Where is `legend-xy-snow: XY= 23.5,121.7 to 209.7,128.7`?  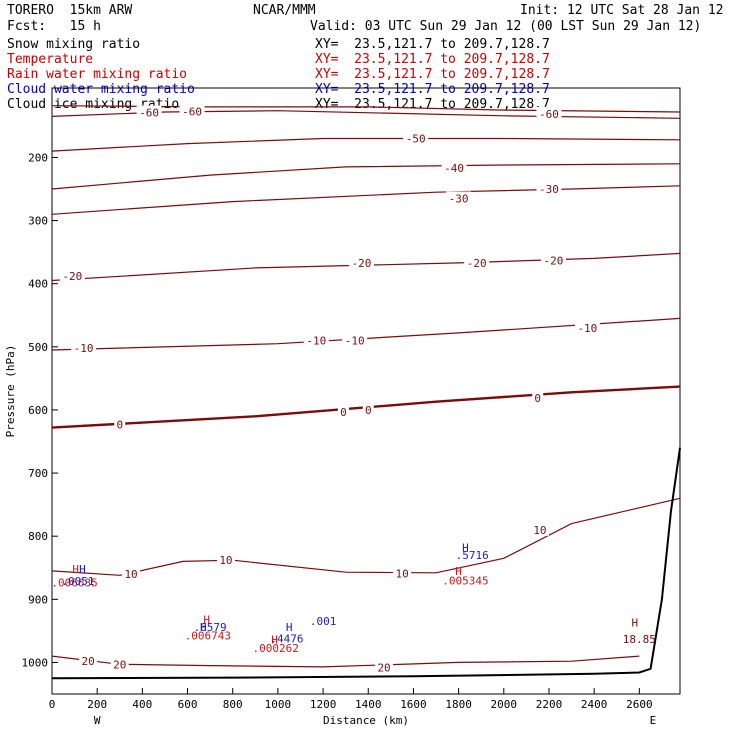
legend-xy-snow: XY= 23.5,121.7 to 209.7,128.7 is located at coordinates (432, 44).